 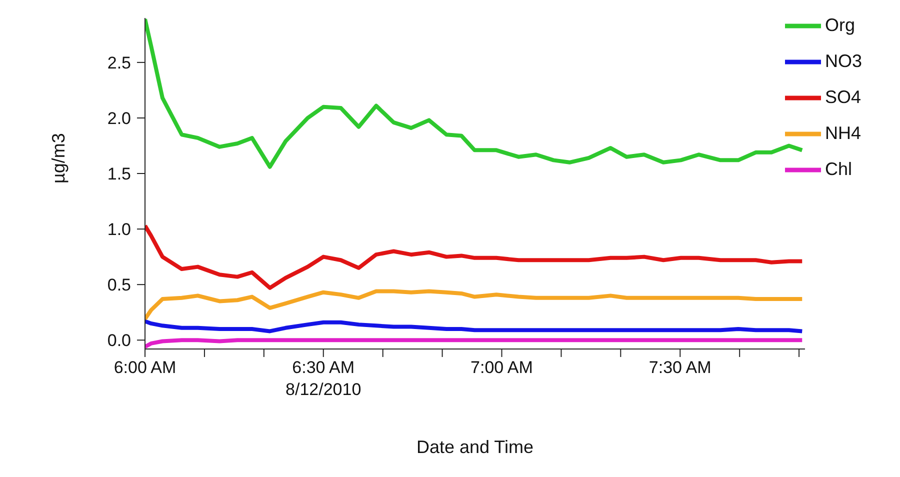 What do you see at coordinates (839, 24) in the screenshot?
I see `legend-label: Org` at bounding box center [839, 24].